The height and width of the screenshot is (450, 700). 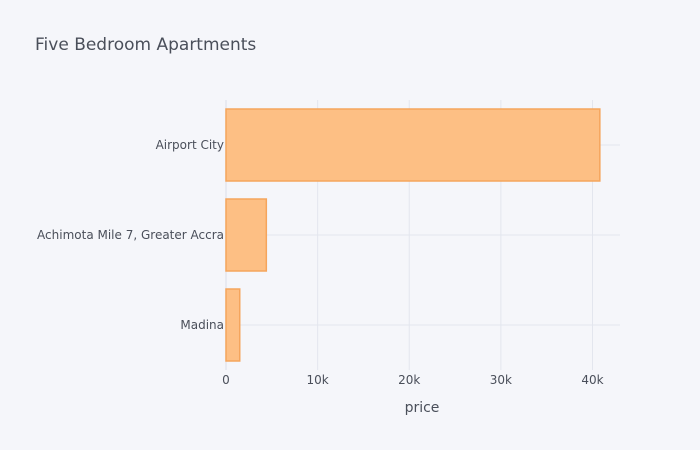 I want to click on y-tick-label: Airport City, so click(x=190, y=145).